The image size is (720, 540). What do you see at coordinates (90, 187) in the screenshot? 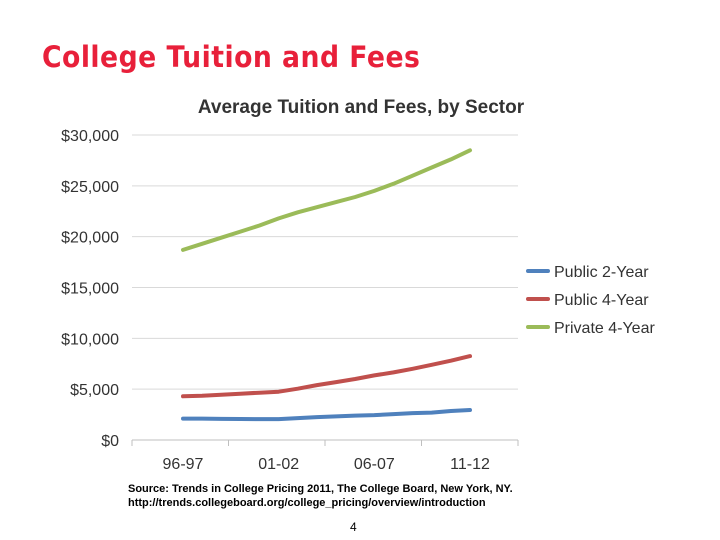
I see `y-tick-label: $25,000` at bounding box center [90, 187].